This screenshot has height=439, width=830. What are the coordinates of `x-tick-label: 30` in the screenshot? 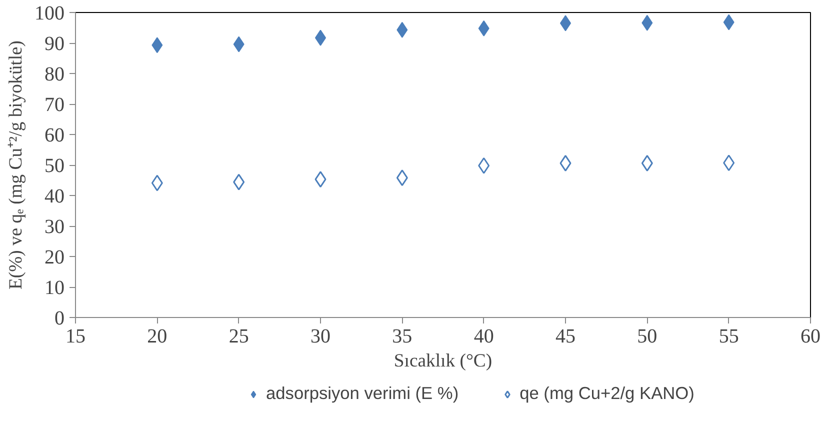 It's located at (320, 337).